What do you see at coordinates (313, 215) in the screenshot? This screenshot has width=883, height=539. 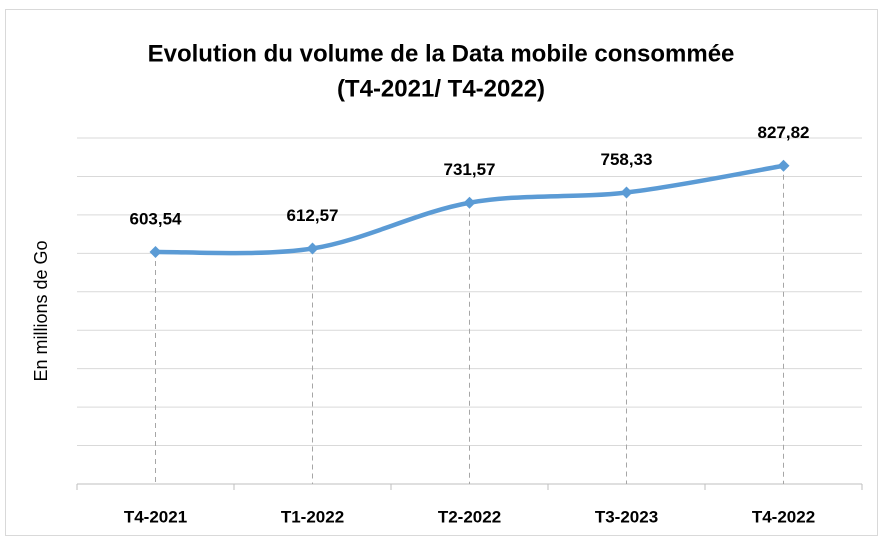 I see `value-label: 612,57` at bounding box center [313, 215].